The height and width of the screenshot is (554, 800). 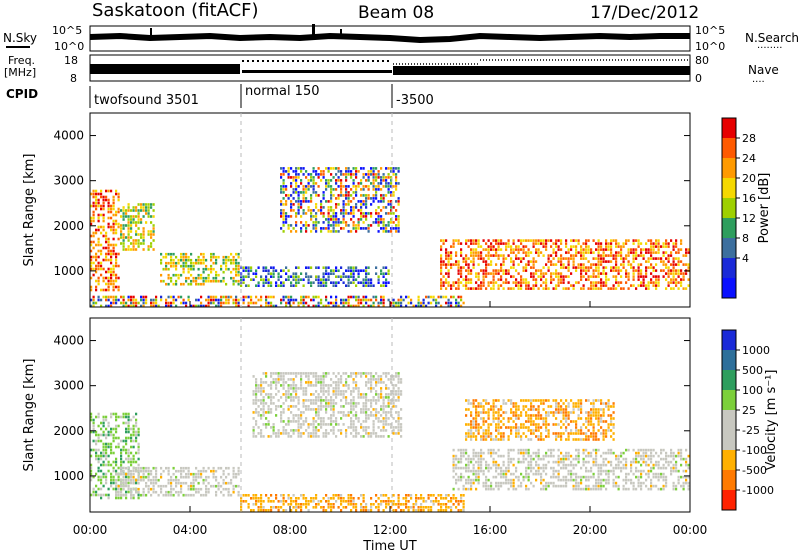 What do you see at coordinates (68, 341) in the screenshot?
I see `vel-yticks-label-3: 4000` at bounding box center [68, 341].